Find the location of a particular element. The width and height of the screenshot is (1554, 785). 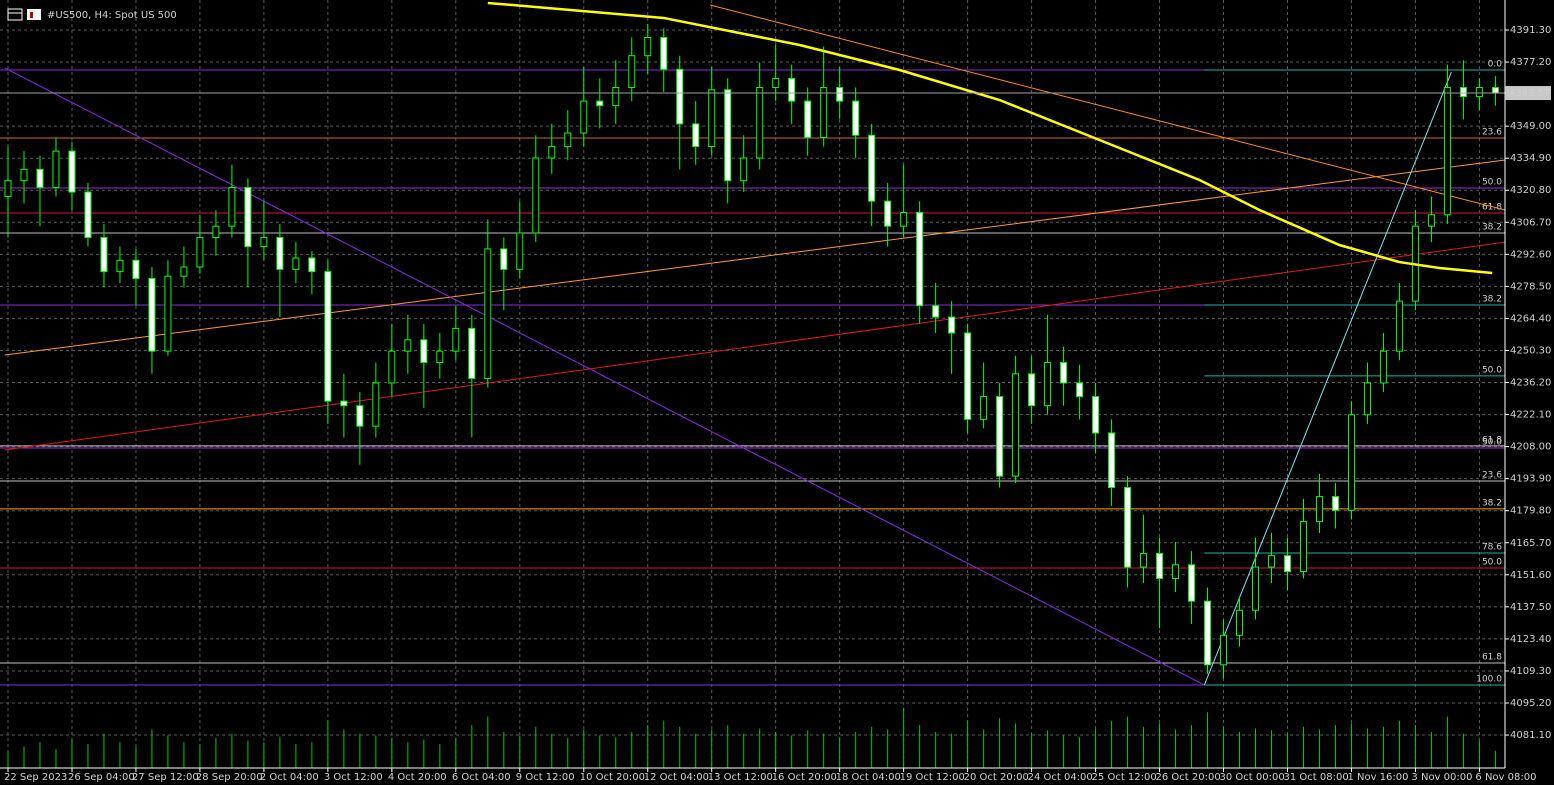

y-tick-label: 4278.50 is located at coordinates (1530, 286).